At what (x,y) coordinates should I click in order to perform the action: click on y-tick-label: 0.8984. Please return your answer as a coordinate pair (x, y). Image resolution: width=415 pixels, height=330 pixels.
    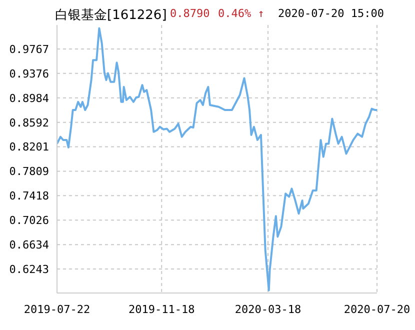
    Looking at the image, I should click on (29, 98).